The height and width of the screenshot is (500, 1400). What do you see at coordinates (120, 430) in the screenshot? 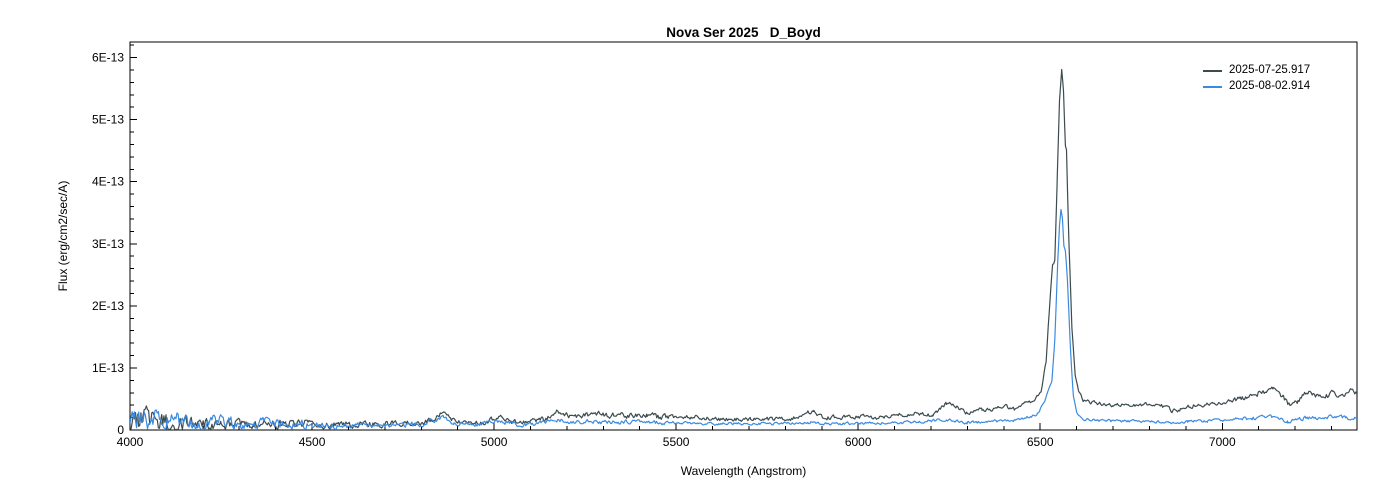
I see `y-tick-label: 0` at bounding box center [120, 430].